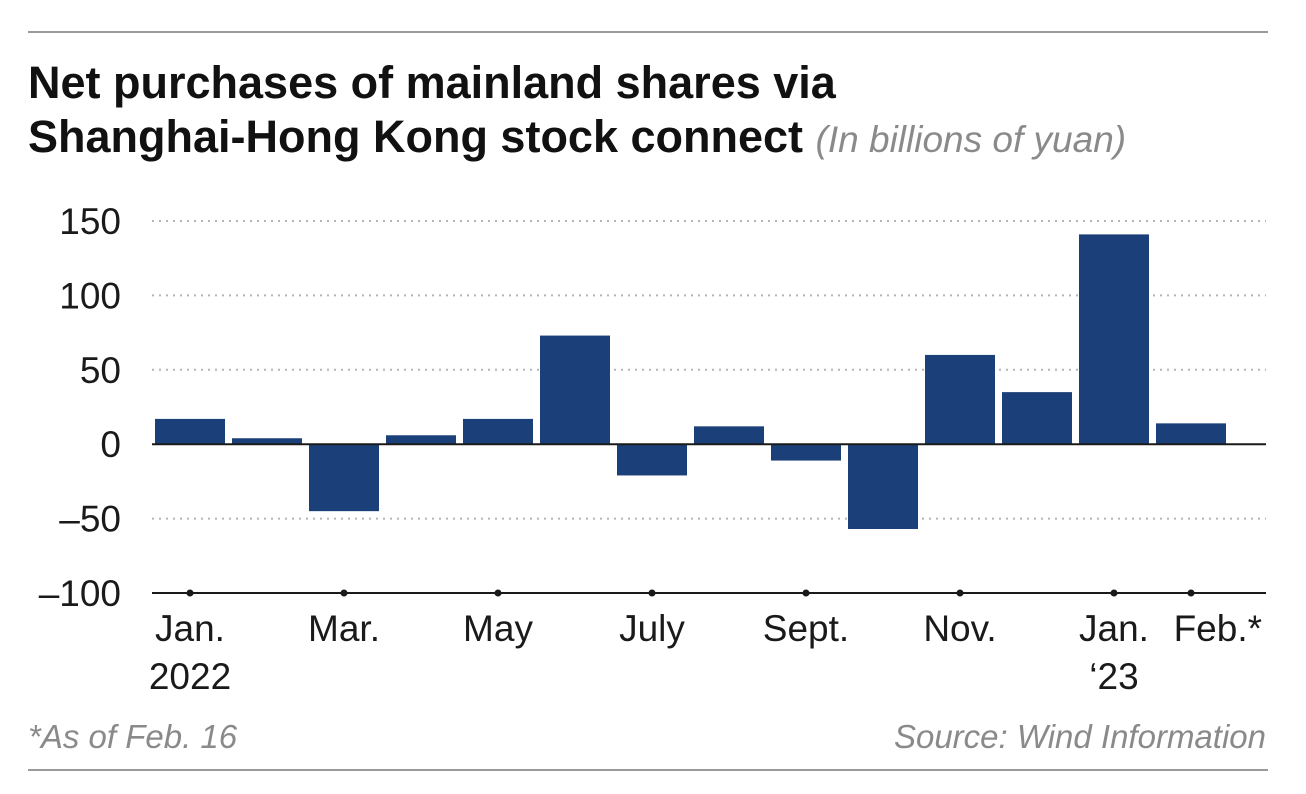  I want to click on x-tick-label: Mar., so click(344, 628).